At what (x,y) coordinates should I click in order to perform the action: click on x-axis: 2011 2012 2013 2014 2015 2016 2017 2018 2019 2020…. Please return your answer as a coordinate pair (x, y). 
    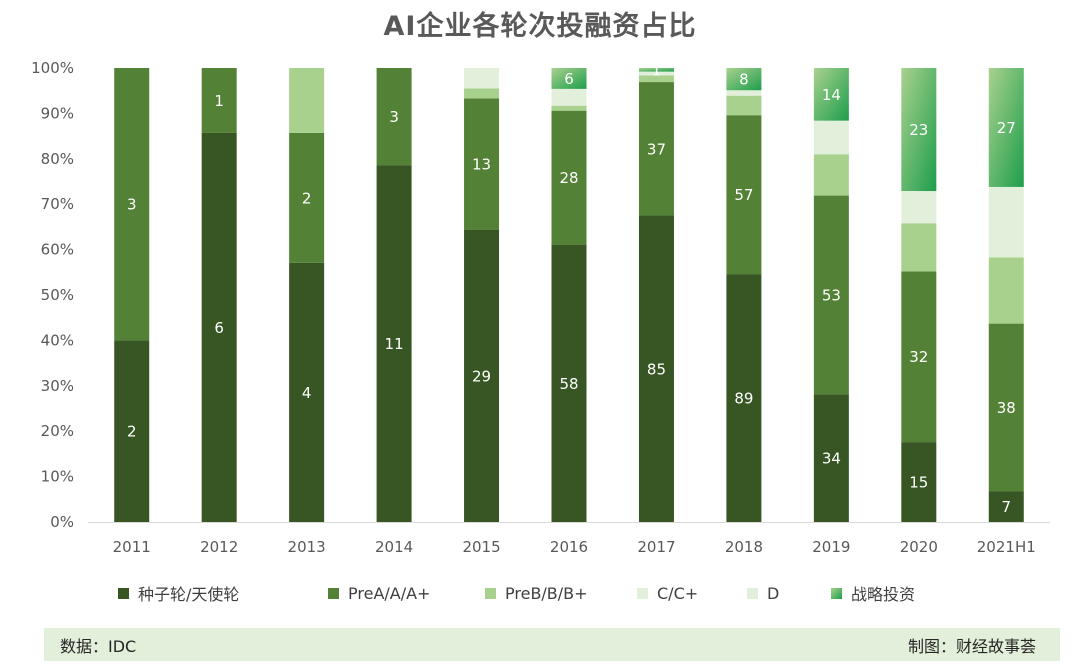
    Looking at the image, I should click on (574, 547).